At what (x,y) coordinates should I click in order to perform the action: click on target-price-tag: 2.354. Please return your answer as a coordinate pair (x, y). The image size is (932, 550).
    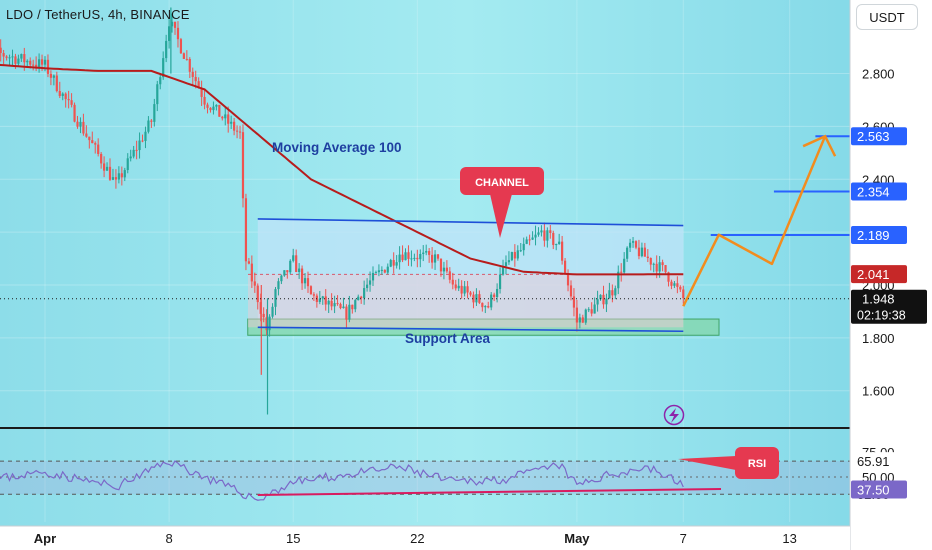
    Looking at the image, I should click on (873, 191).